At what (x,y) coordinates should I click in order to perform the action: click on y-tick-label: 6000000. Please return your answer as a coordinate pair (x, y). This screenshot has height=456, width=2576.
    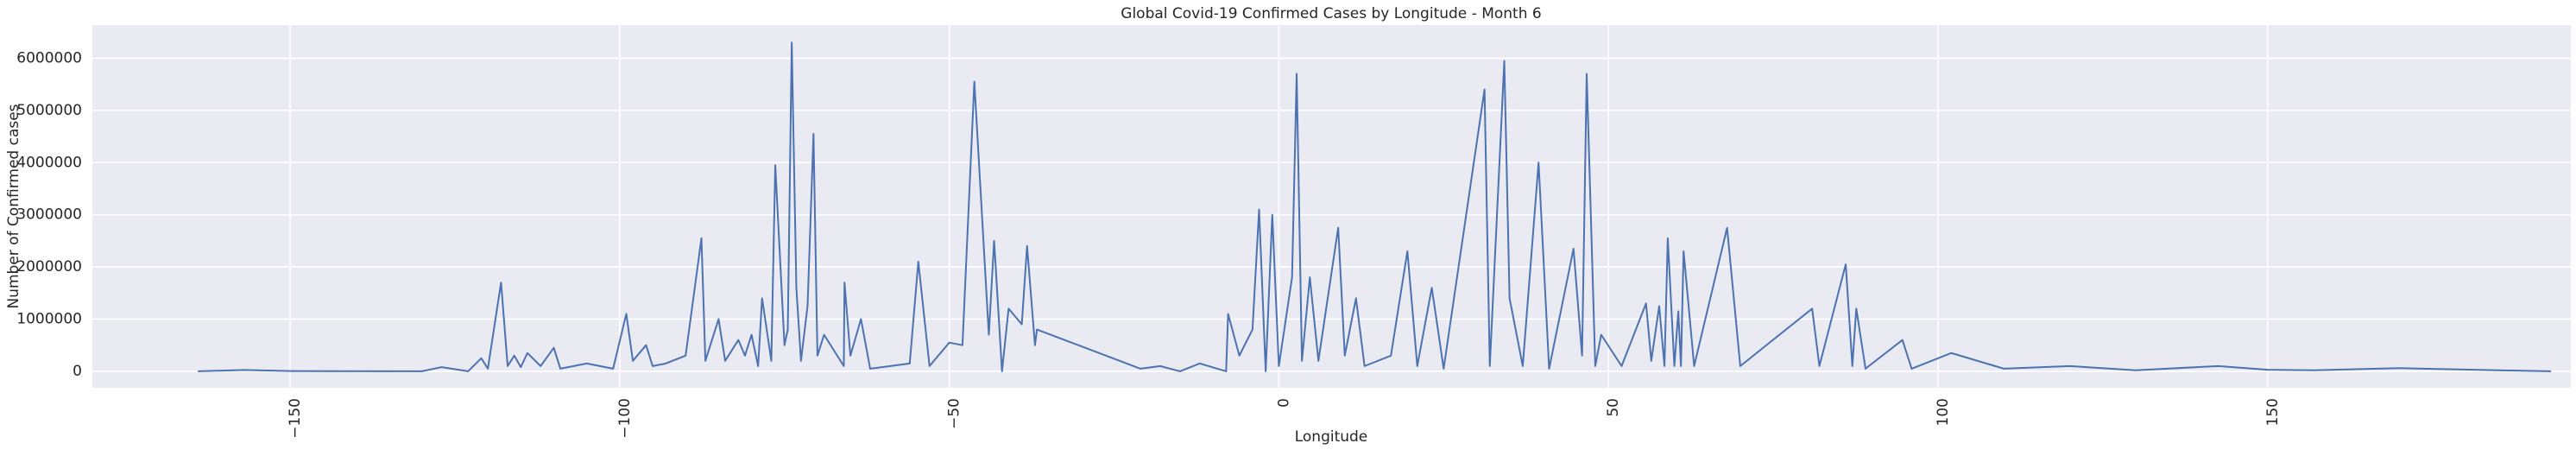
    Looking at the image, I should click on (49, 57).